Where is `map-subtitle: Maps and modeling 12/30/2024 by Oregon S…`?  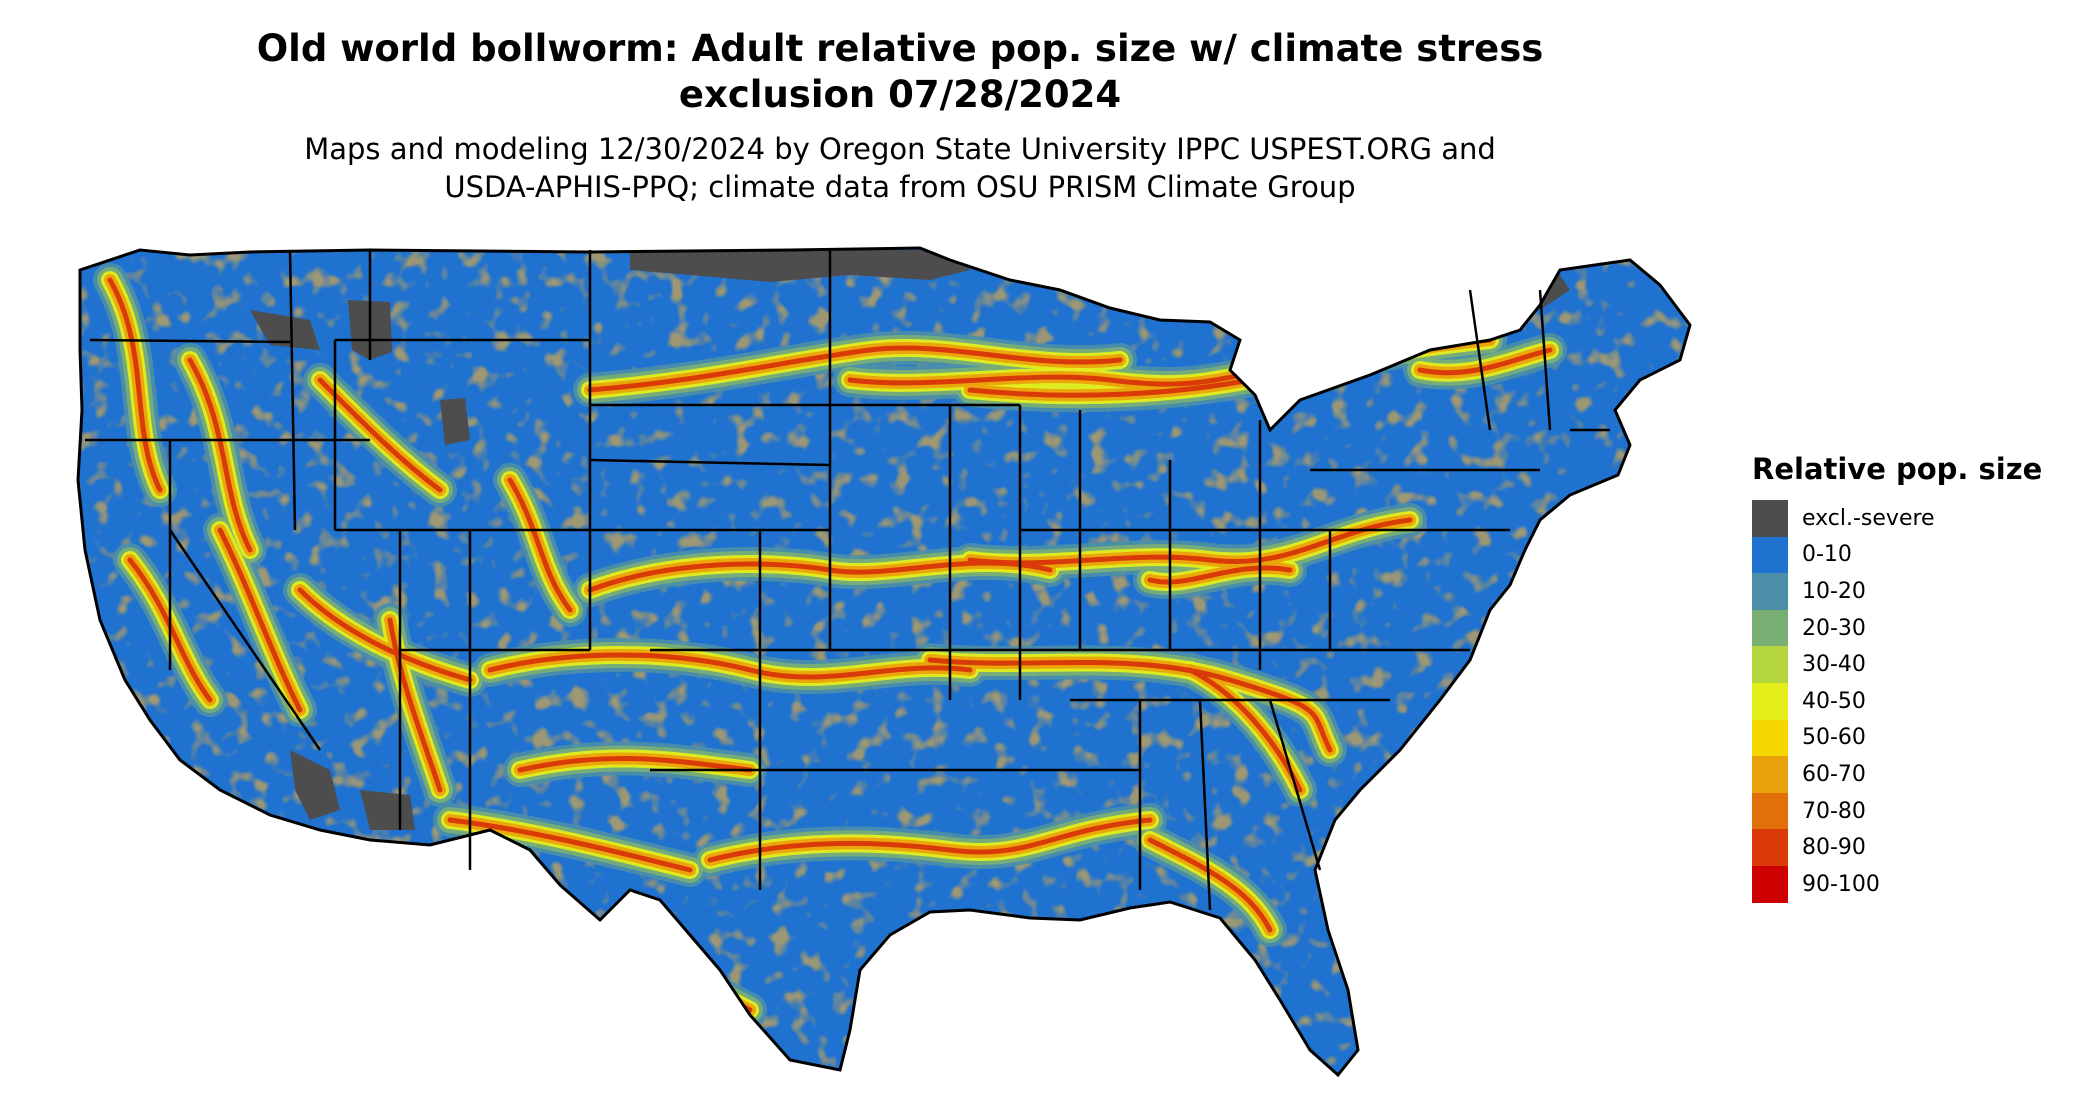 map-subtitle: Maps and modeling 12/30/2024 by Oregon S… is located at coordinates (900, 168).